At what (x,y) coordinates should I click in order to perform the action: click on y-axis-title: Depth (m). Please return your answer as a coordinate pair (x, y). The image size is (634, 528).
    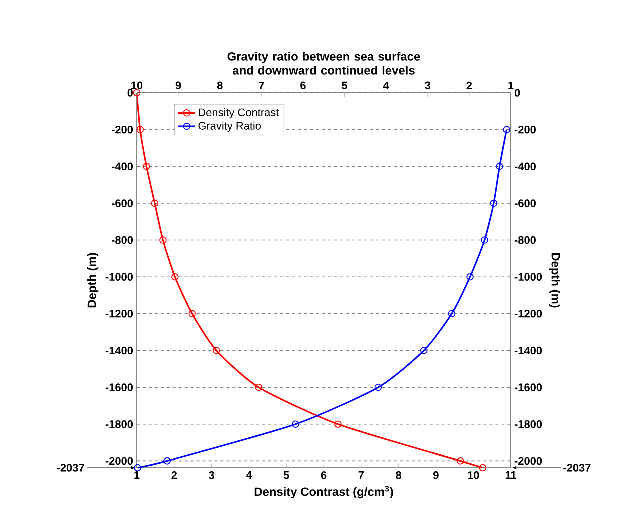
    Looking at the image, I should click on (93, 280).